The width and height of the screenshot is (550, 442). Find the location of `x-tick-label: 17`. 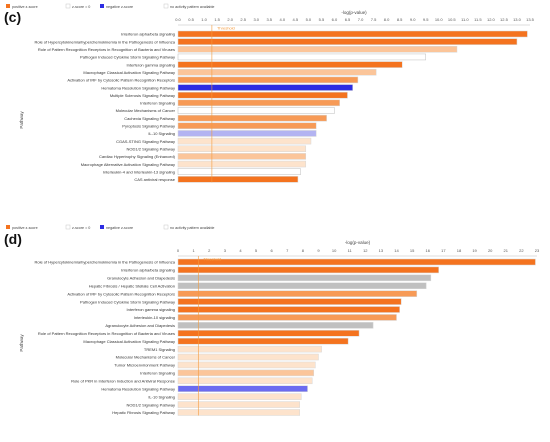

x-tick-label: 17 is located at coordinates (443, 250).